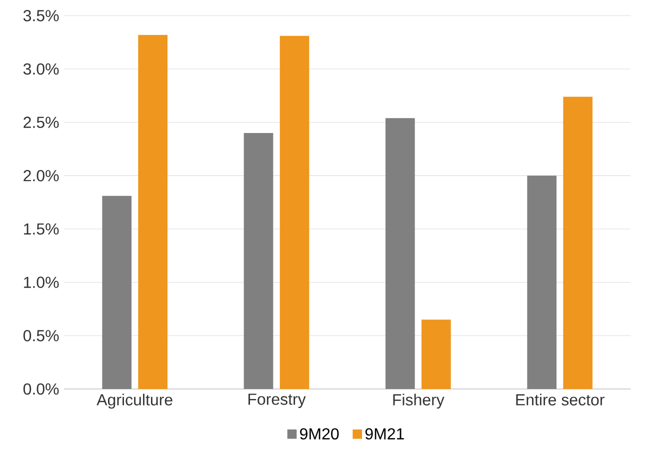 The image size is (655, 461). What do you see at coordinates (41, 282) in the screenshot?
I see `y-tick-label: 1.0%` at bounding box center [41, 282].